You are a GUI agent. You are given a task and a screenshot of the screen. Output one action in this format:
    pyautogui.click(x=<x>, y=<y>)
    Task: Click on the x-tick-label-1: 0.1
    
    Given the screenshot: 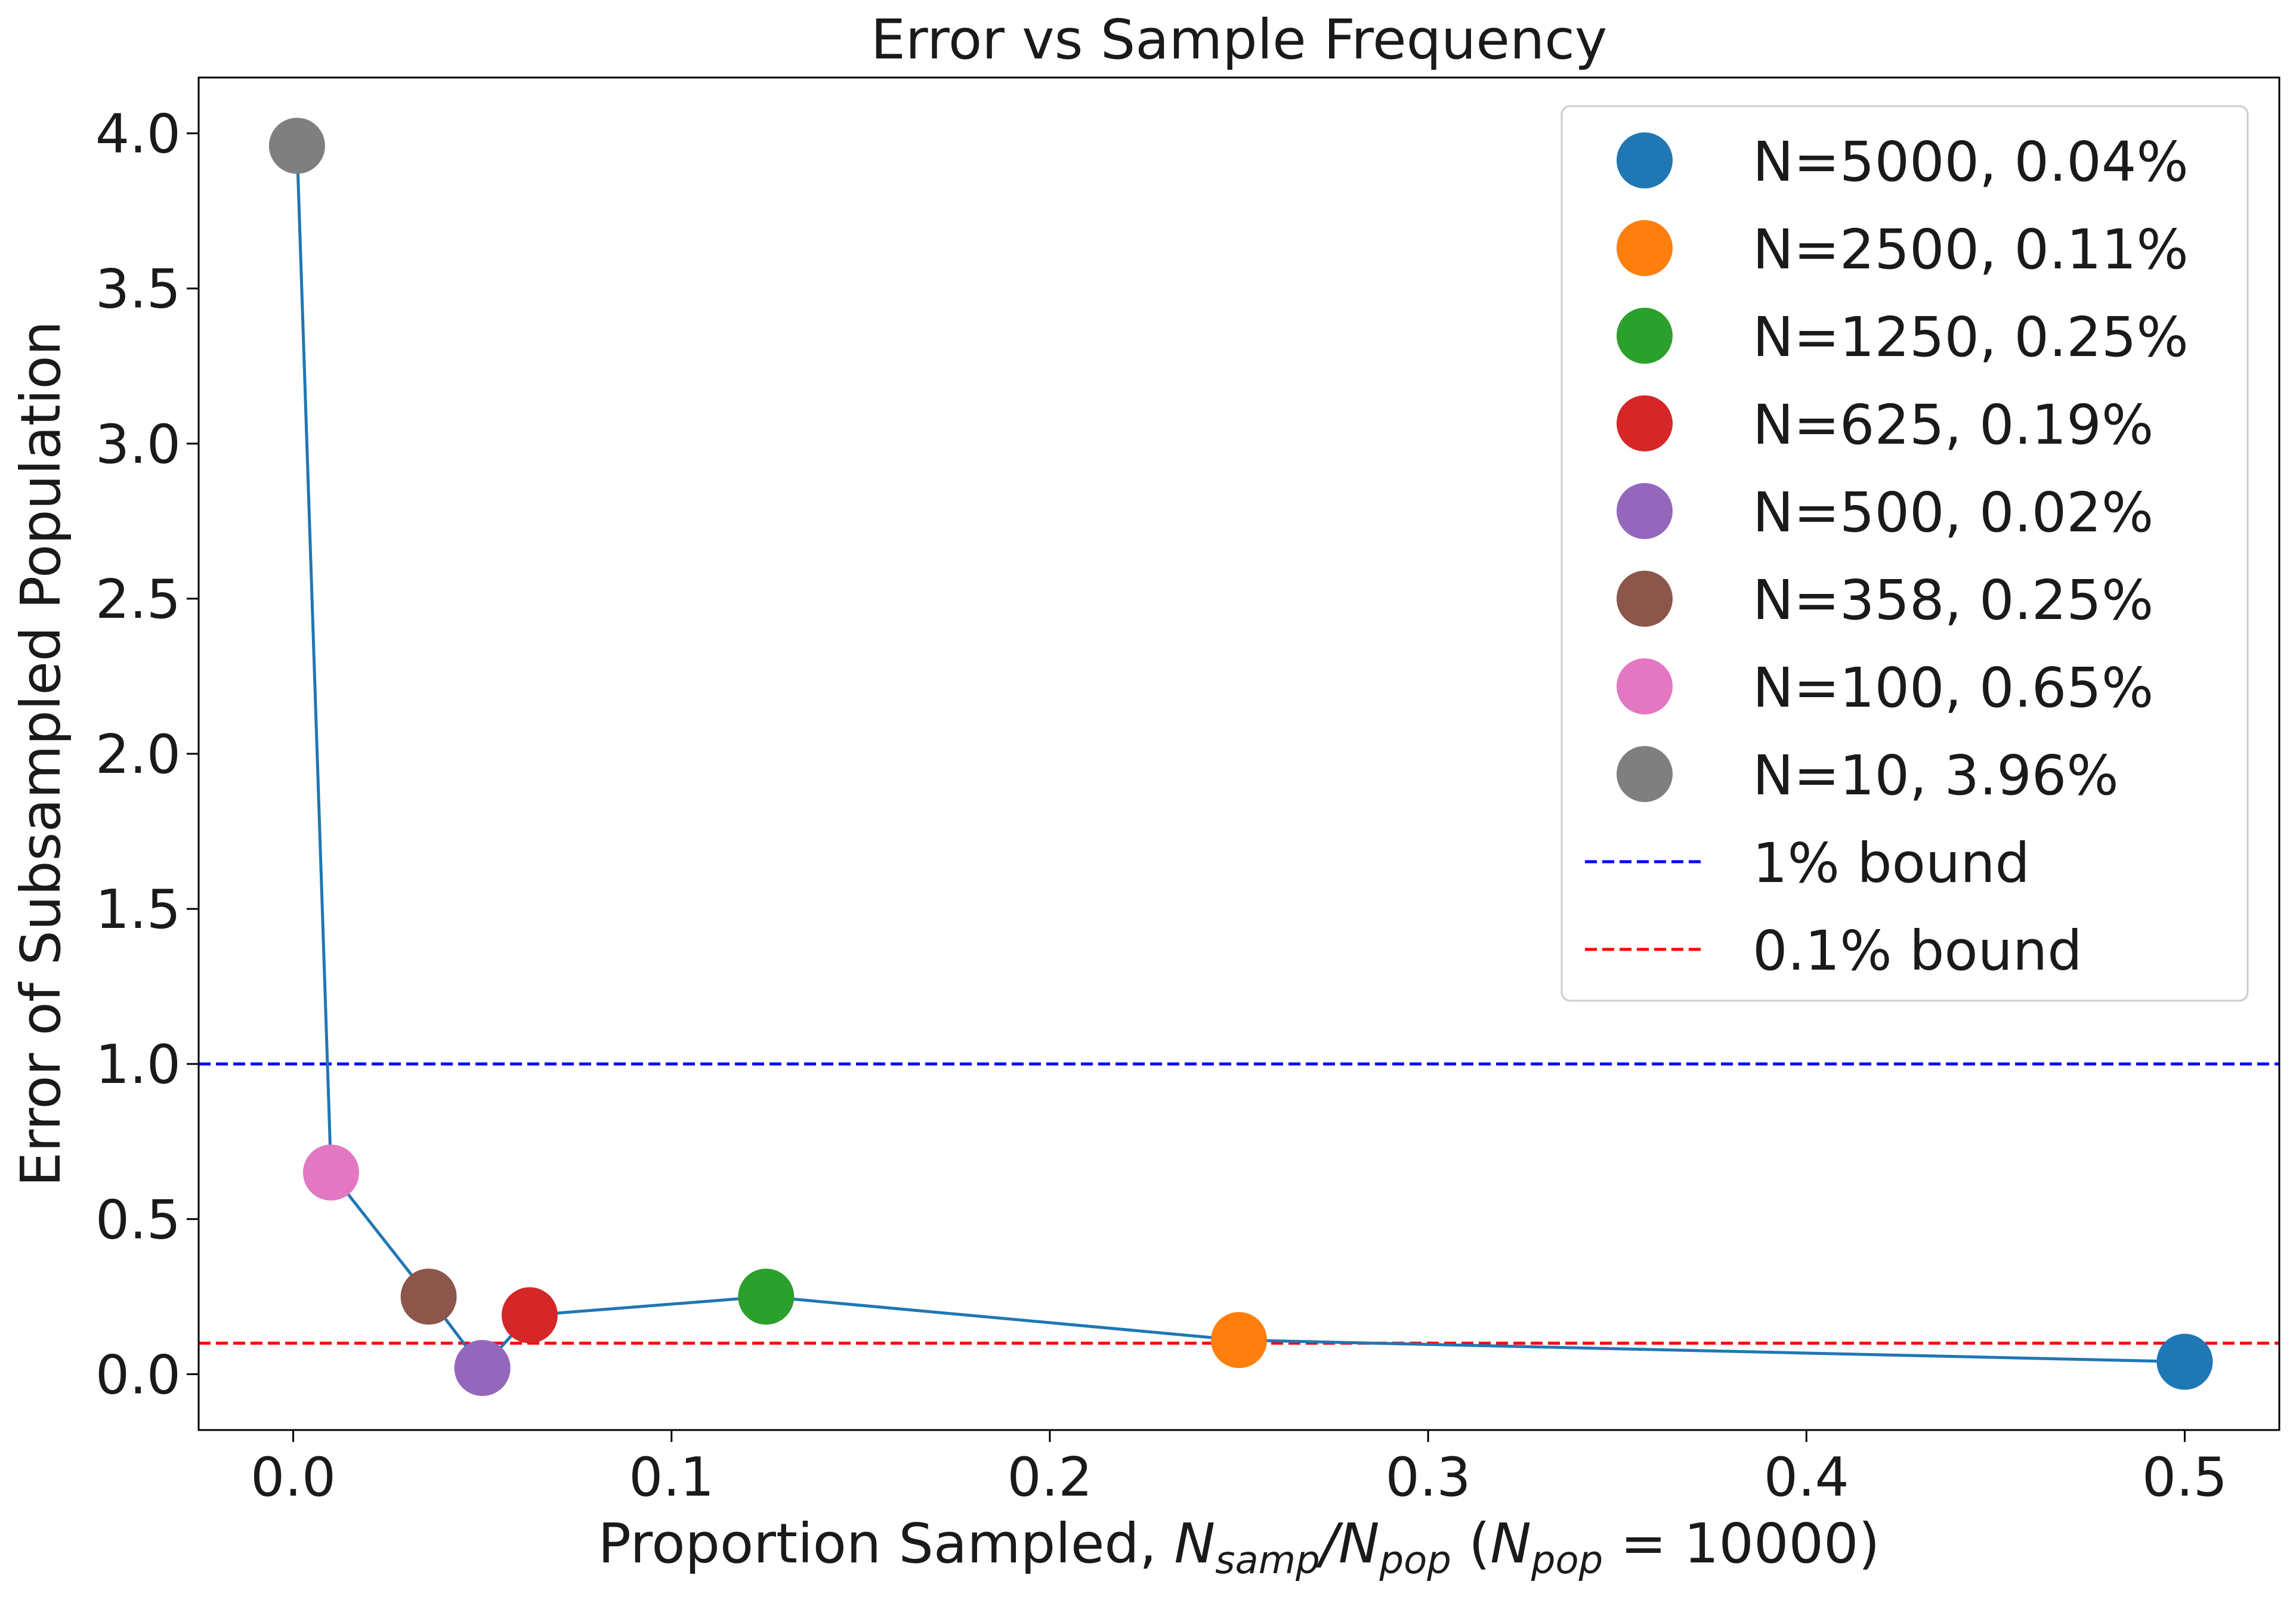 What is the action you would take?
    pyautogui.click(x=671, y=1478)
    